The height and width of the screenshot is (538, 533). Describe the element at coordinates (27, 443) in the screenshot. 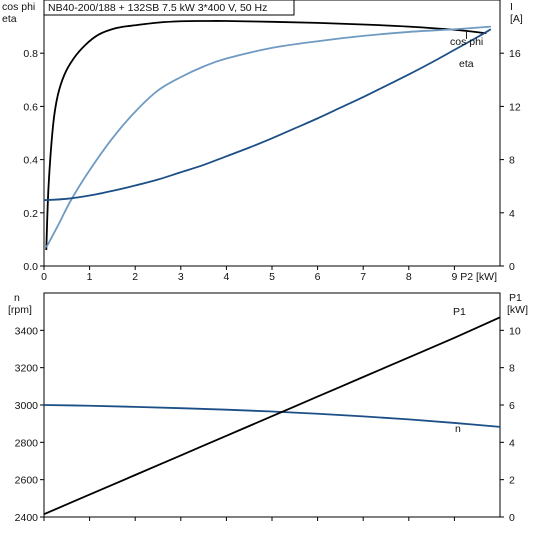

I see `bottom-y-left-tick-label: 2800` at that location.